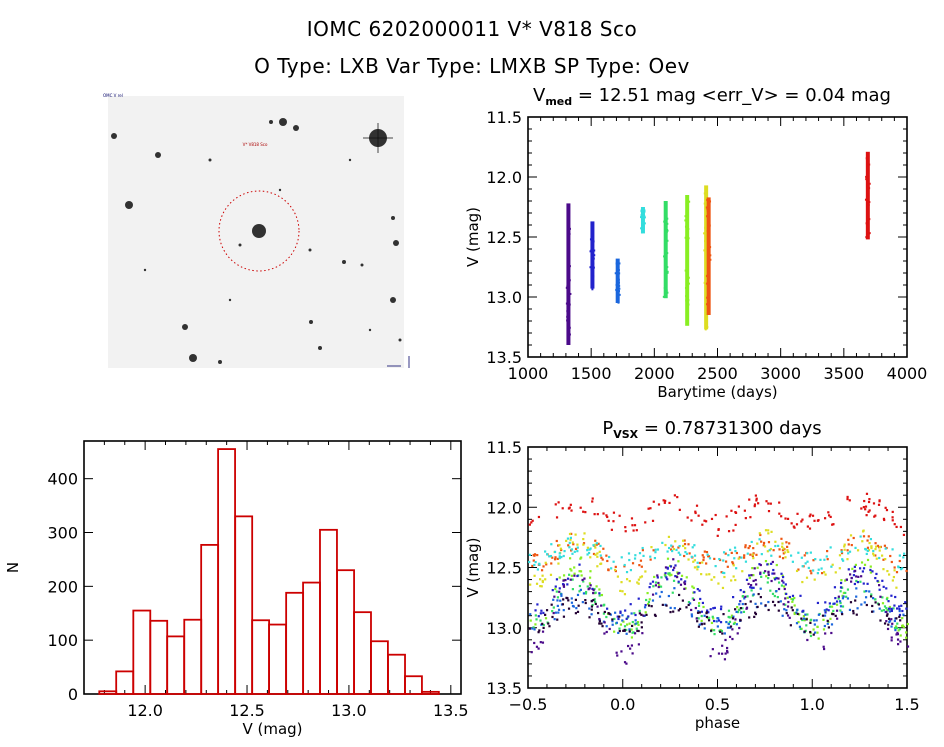  Describe the element at coordinates (906, 704) in the screenshot. I see `x-tick-label: 1.5` at that location.